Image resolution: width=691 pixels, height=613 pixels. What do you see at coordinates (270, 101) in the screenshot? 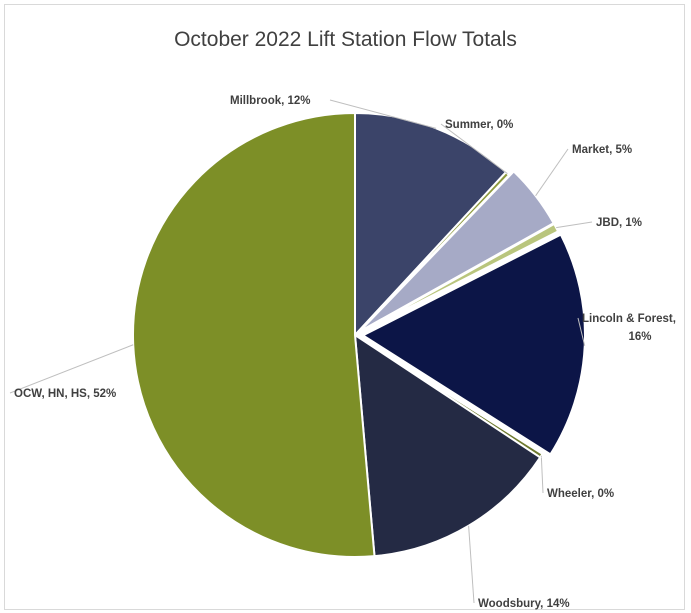
I see `data-label: Millbrook, 12%` at bounding box center [270, 101].